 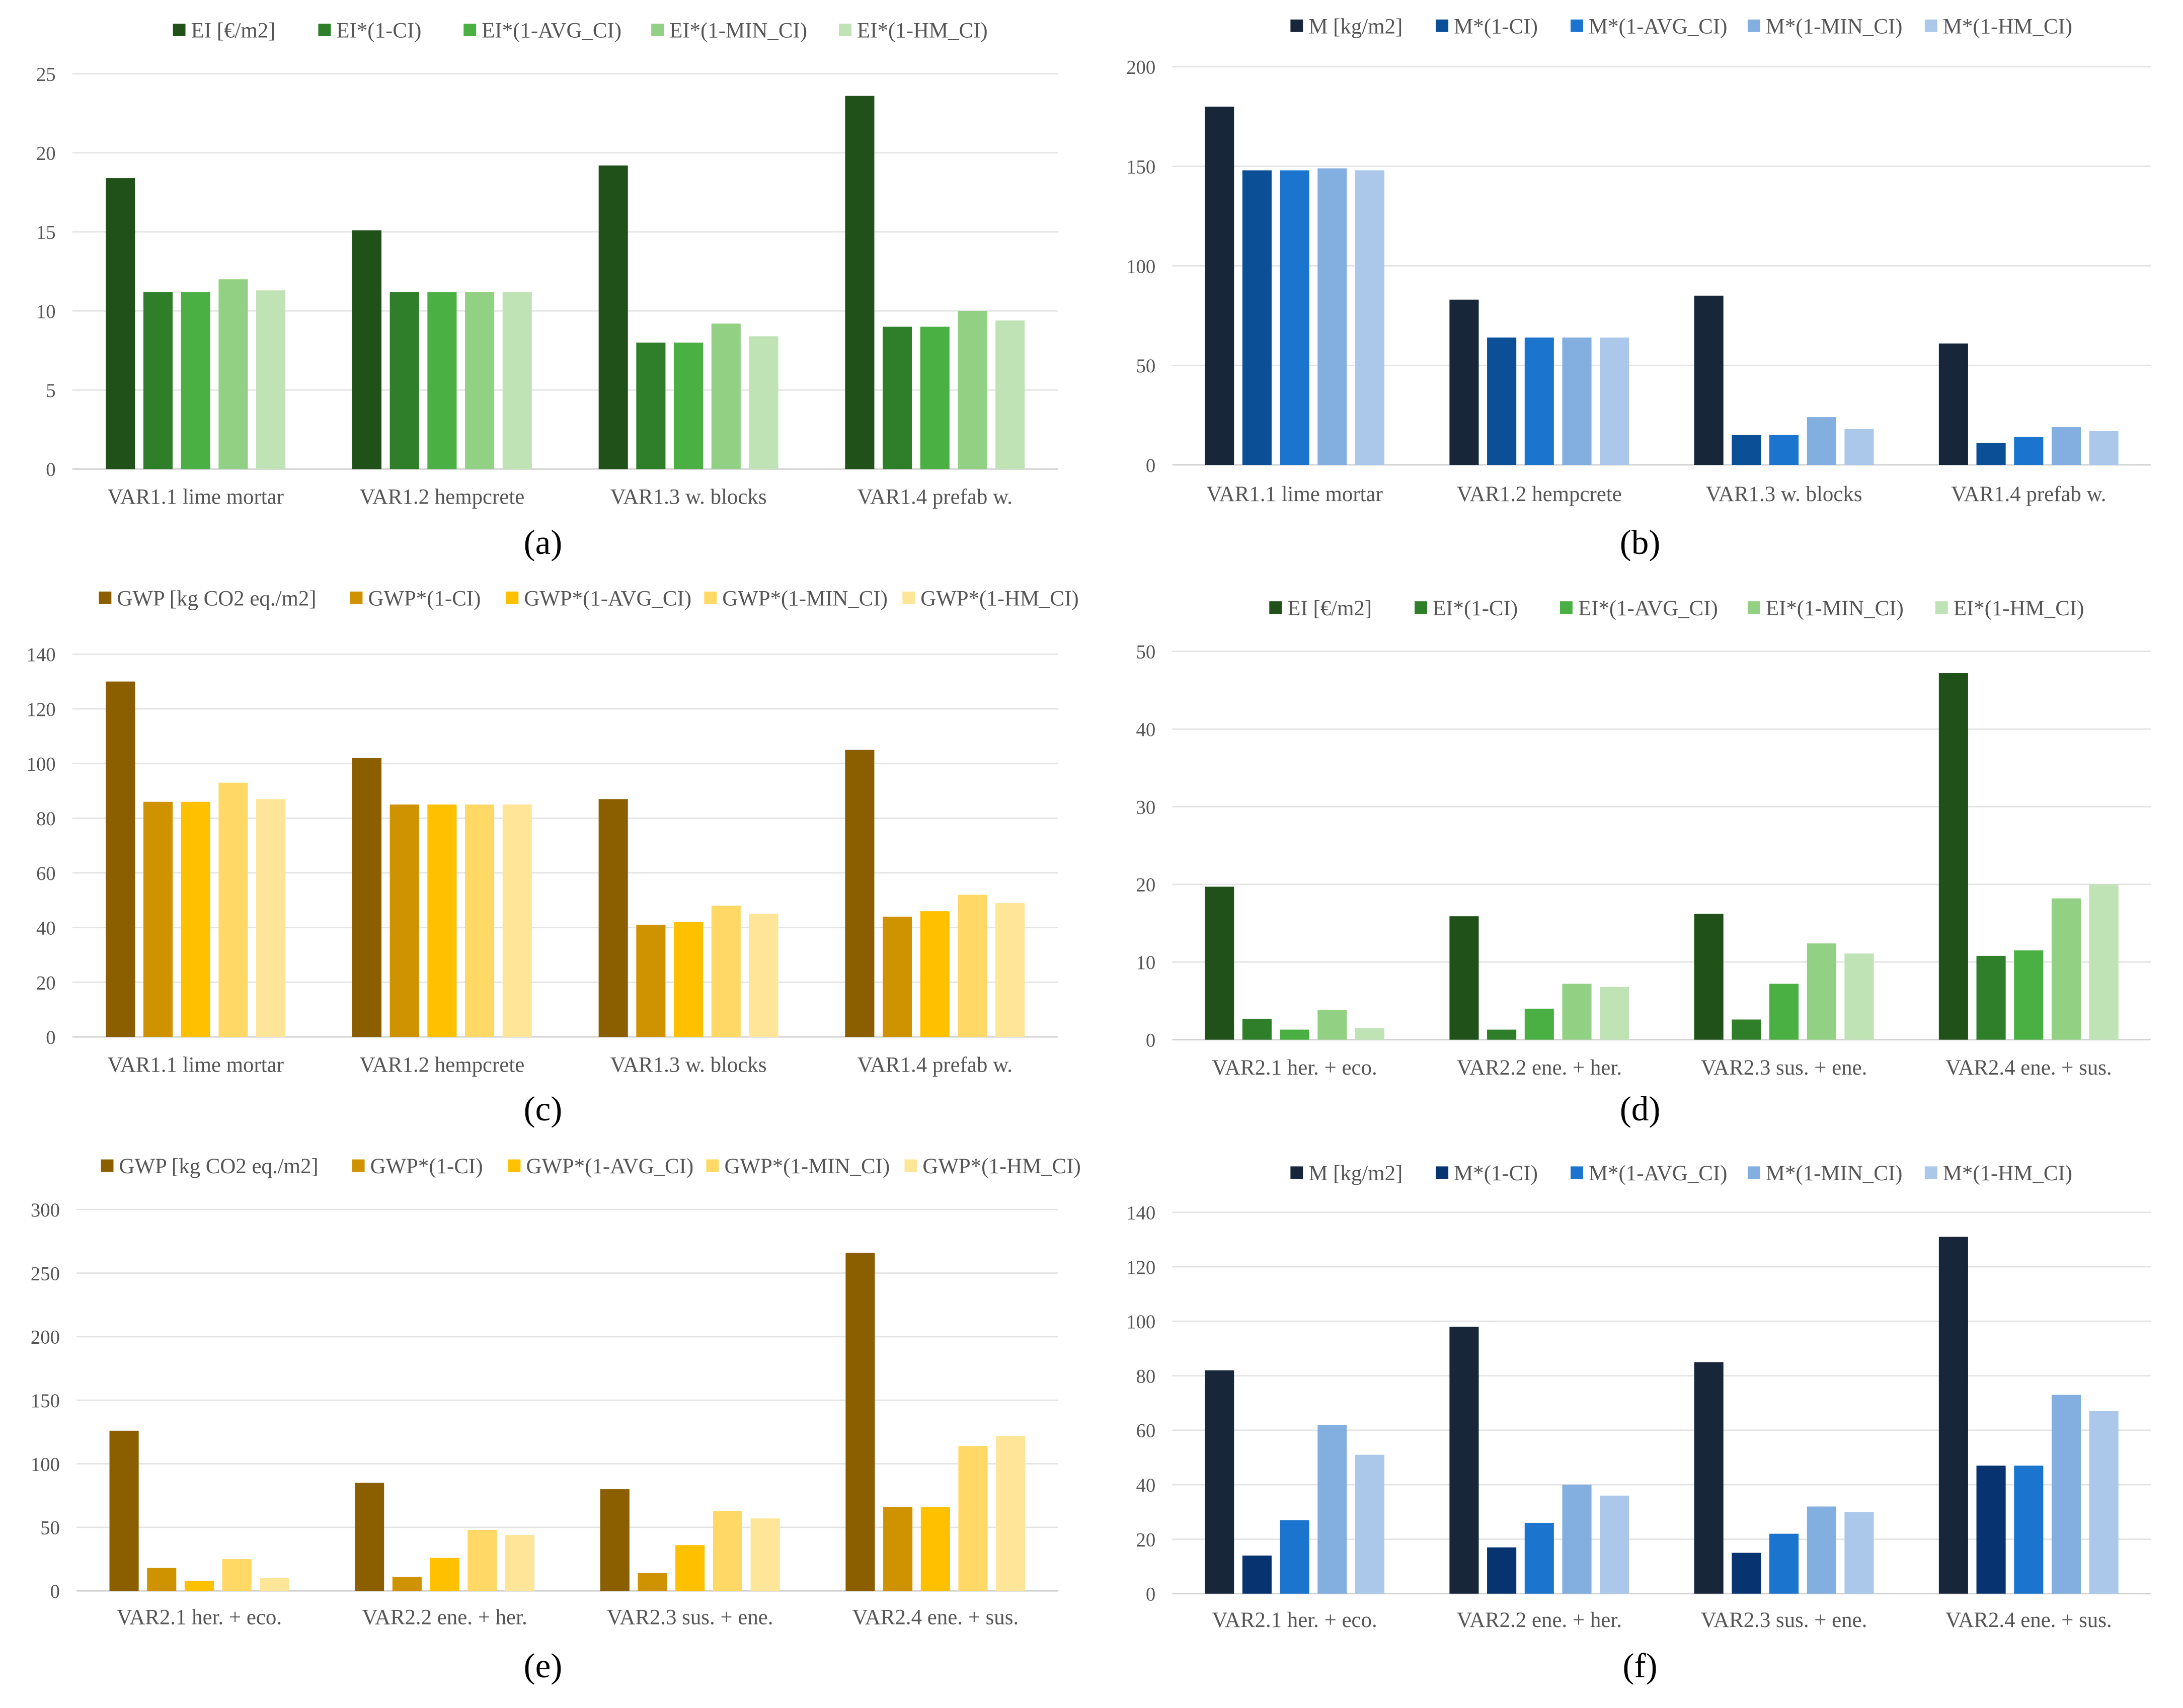 I want to click on y-tick-label: 15, so click(x=46, y=232).